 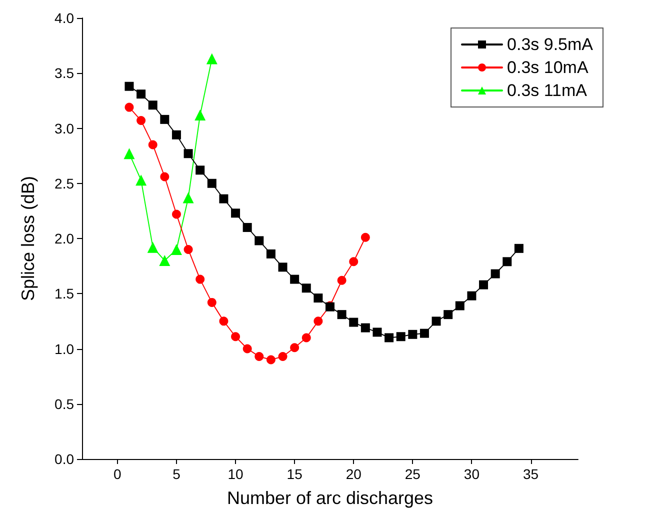 I want to click on x-tick-label: 15, so click(x=294, y=474).